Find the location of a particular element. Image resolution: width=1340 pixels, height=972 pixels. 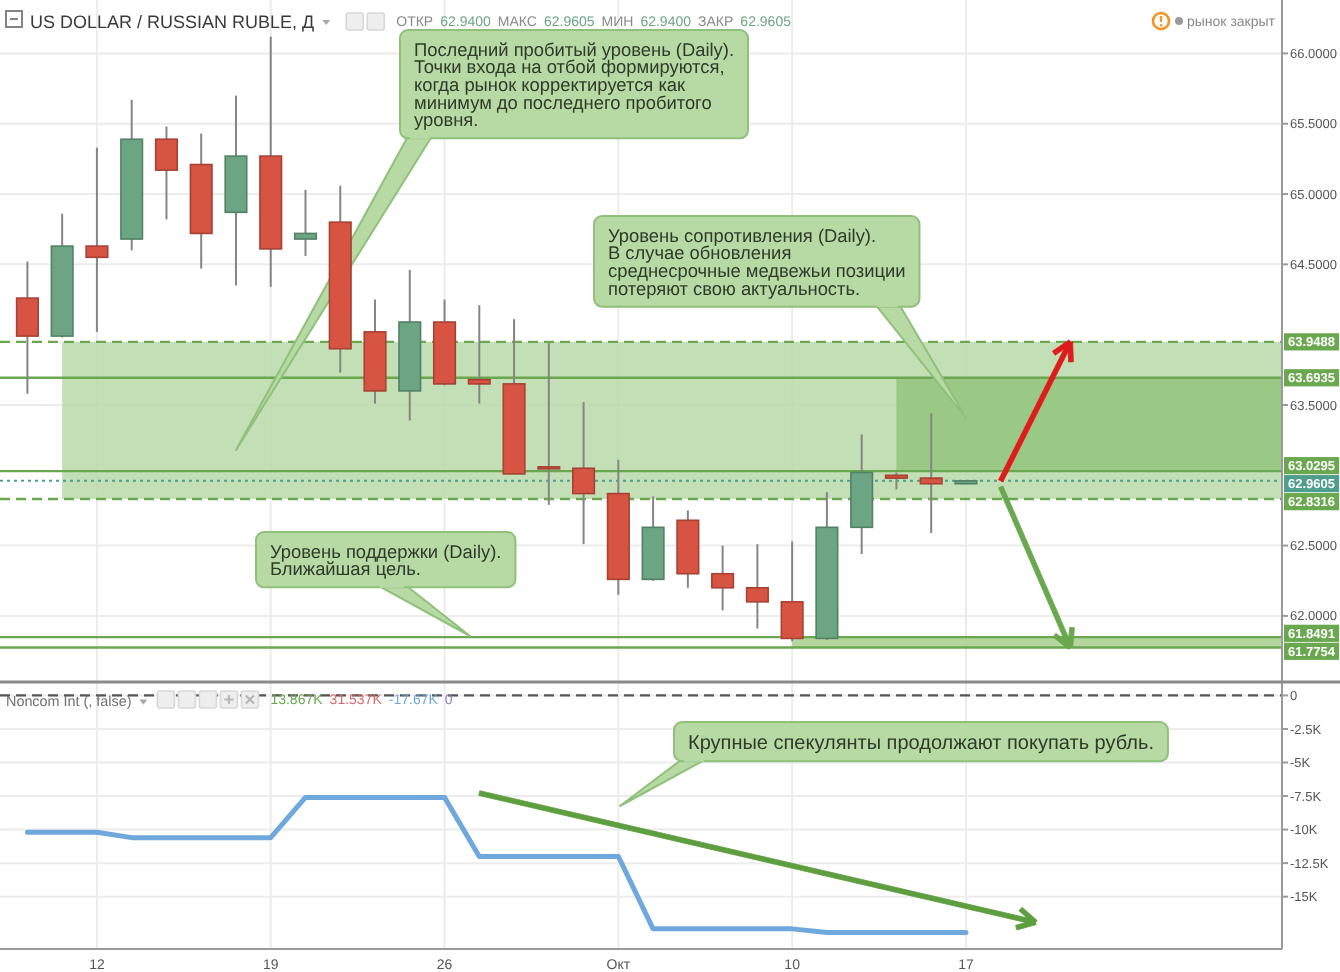

annotation: Крупные спекулянты продолжают покупать рубль. is located at coordinates (921, 744).